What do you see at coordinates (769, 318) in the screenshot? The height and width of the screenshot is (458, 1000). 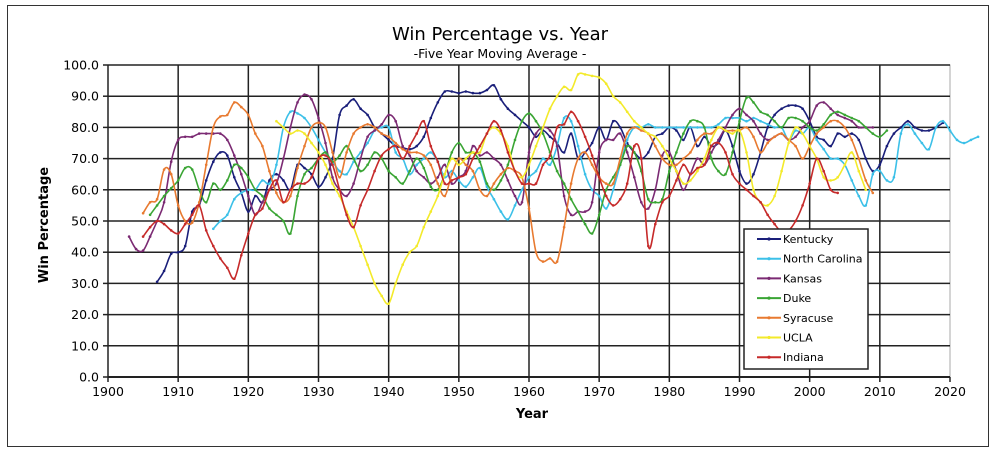 I see `legend-marker` at bounding box center [769, 318].